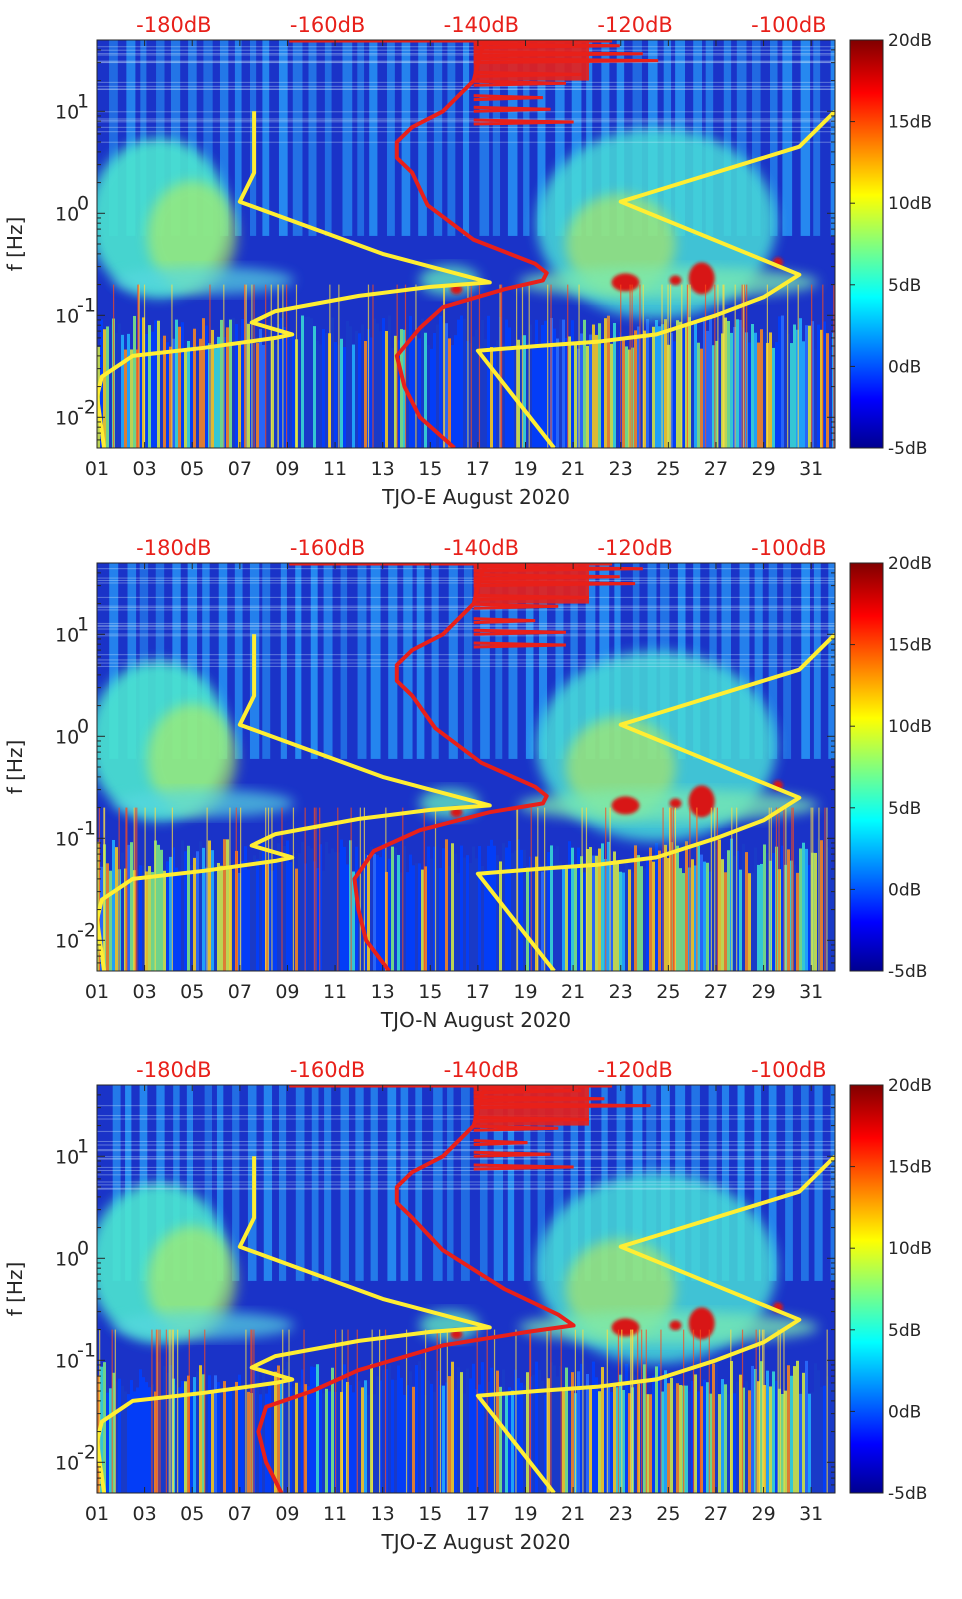  Describe the element at coordinates (904, 367) in the screenshot. I see `colorbar-label: 0dB` at that location.